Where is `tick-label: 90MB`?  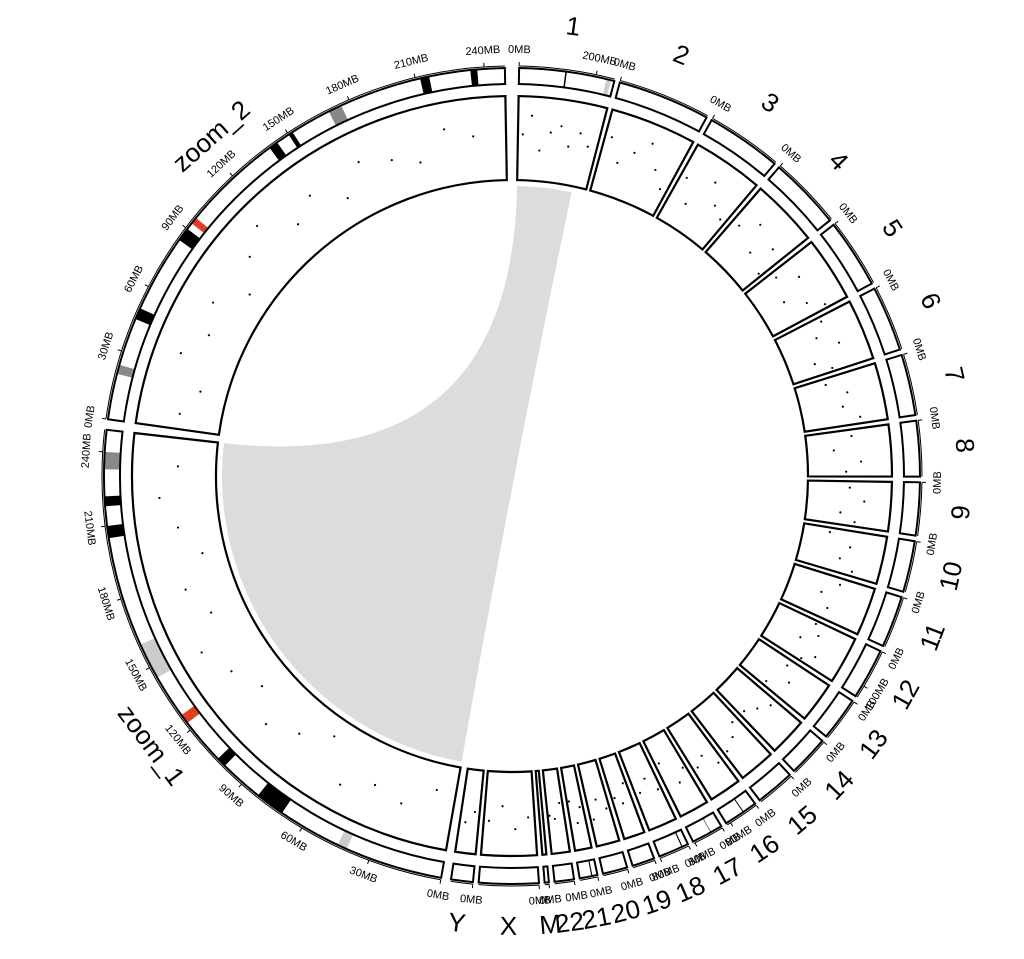 tick-label: 90MB is located at coordinates (172, 218).